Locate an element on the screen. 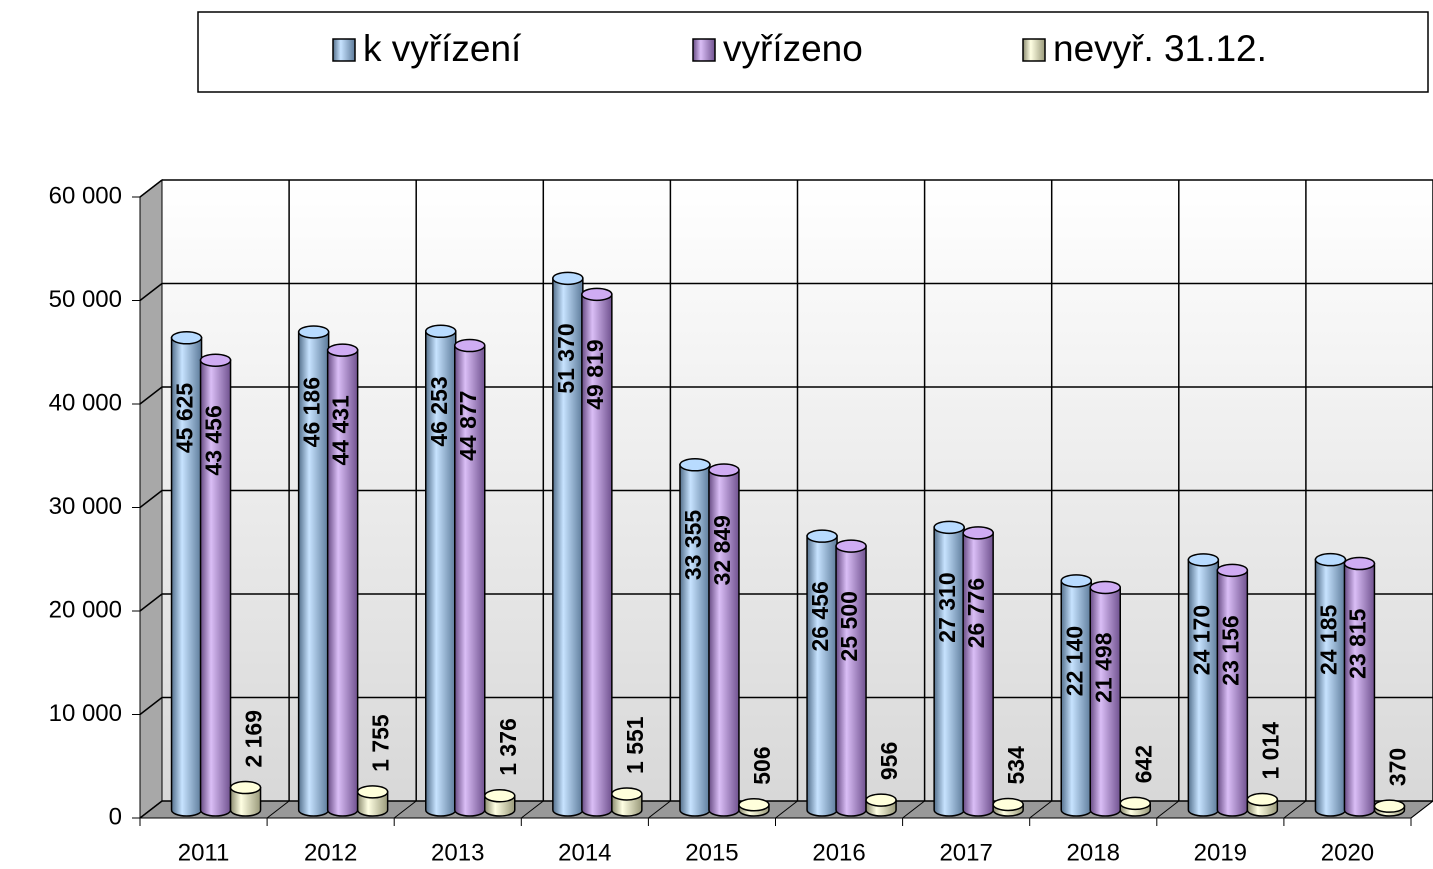 Image resolution: width=1433 pixels, height=869 pixels. legend-label: k vyřízení is located at coordinates (442, 48).